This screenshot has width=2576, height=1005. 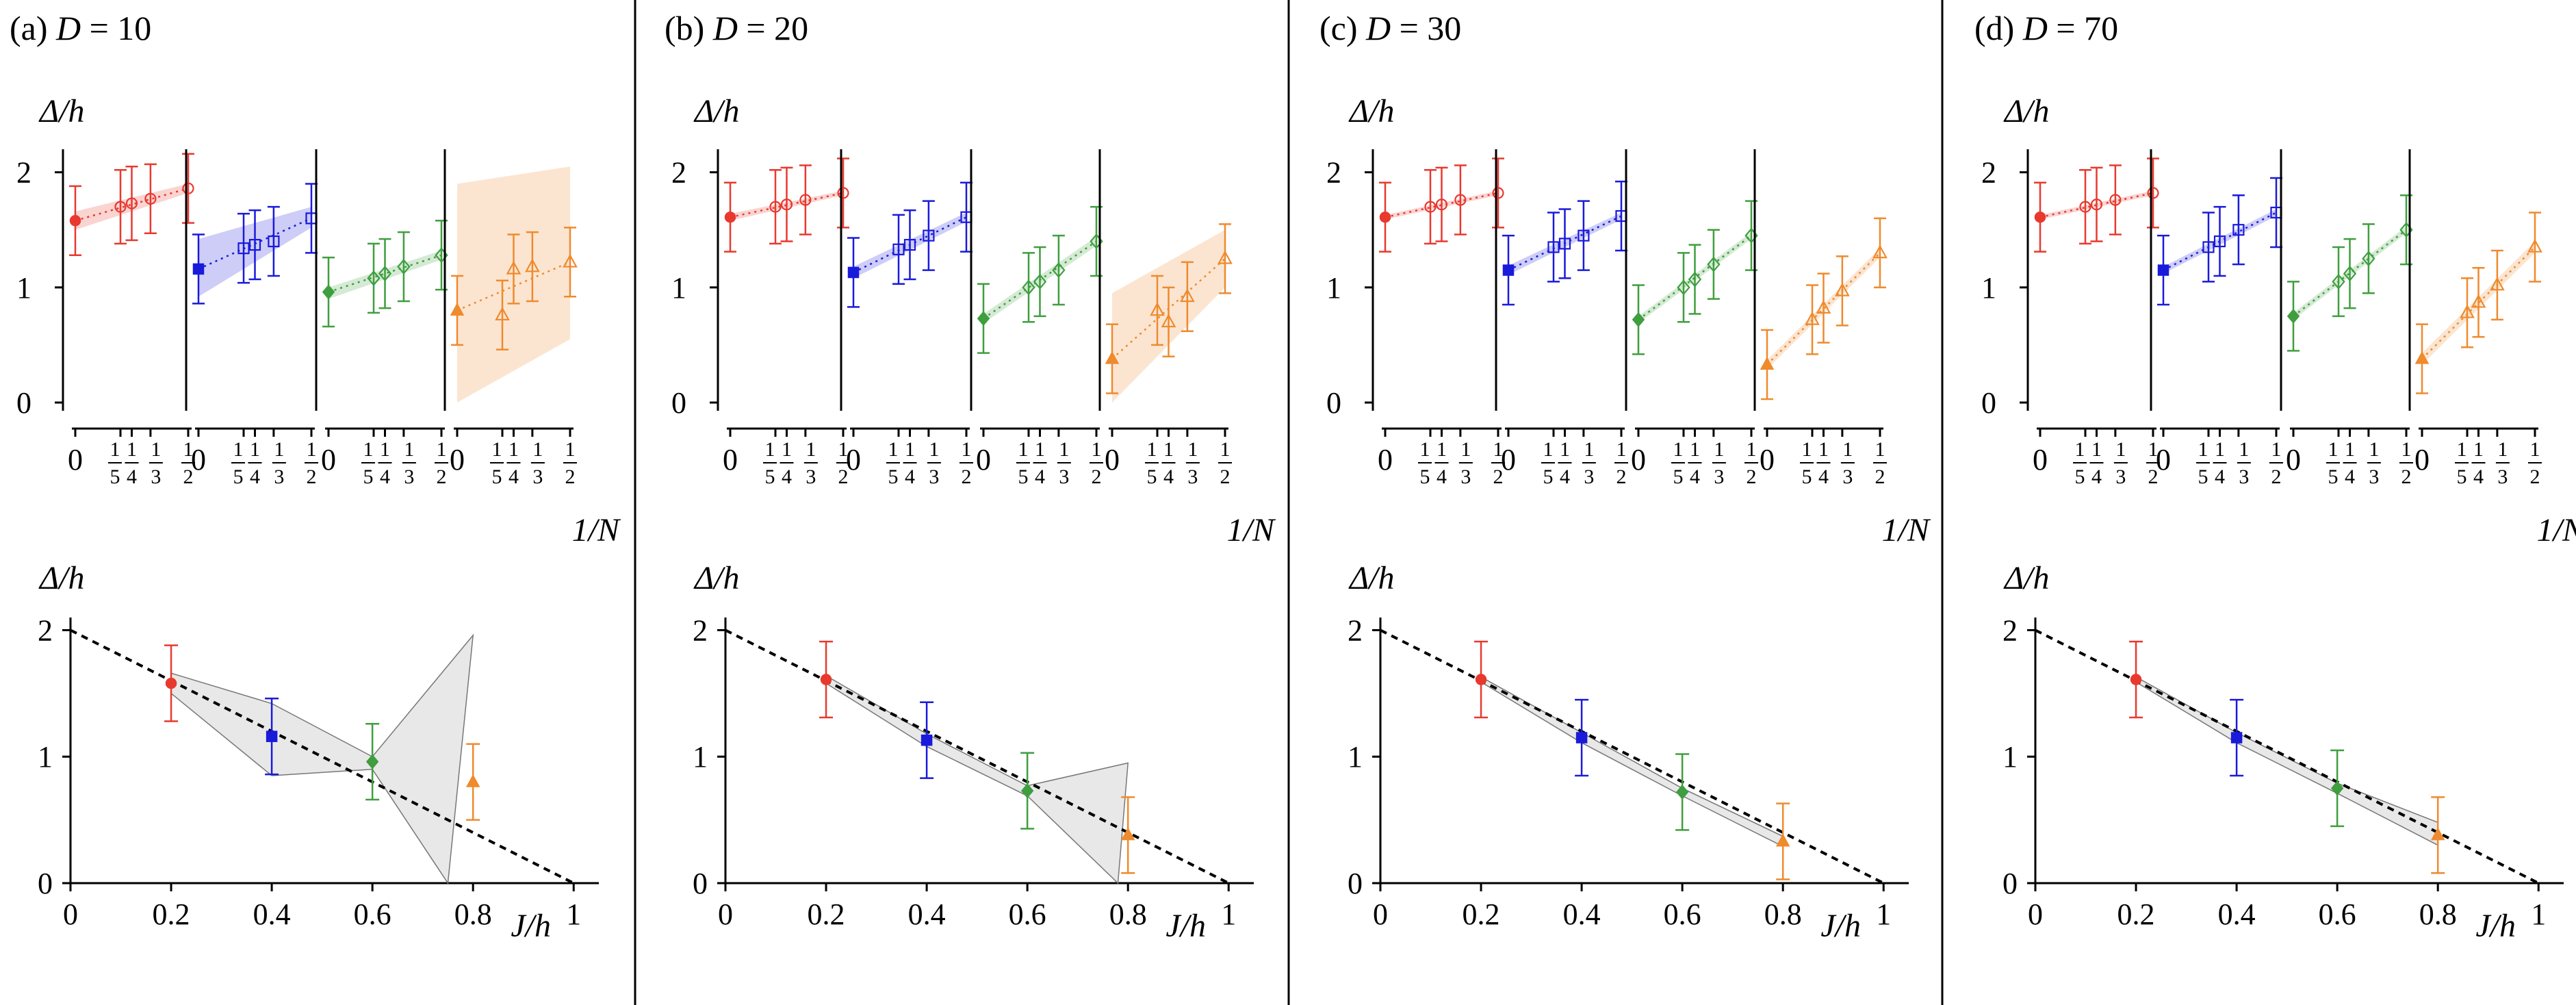 I want to click on panel-title-prefix: (a), so click(x=33, y=28).